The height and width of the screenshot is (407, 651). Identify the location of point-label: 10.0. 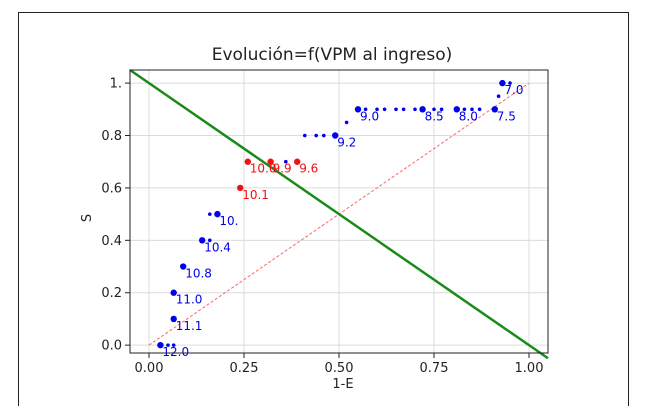
(263, 169).